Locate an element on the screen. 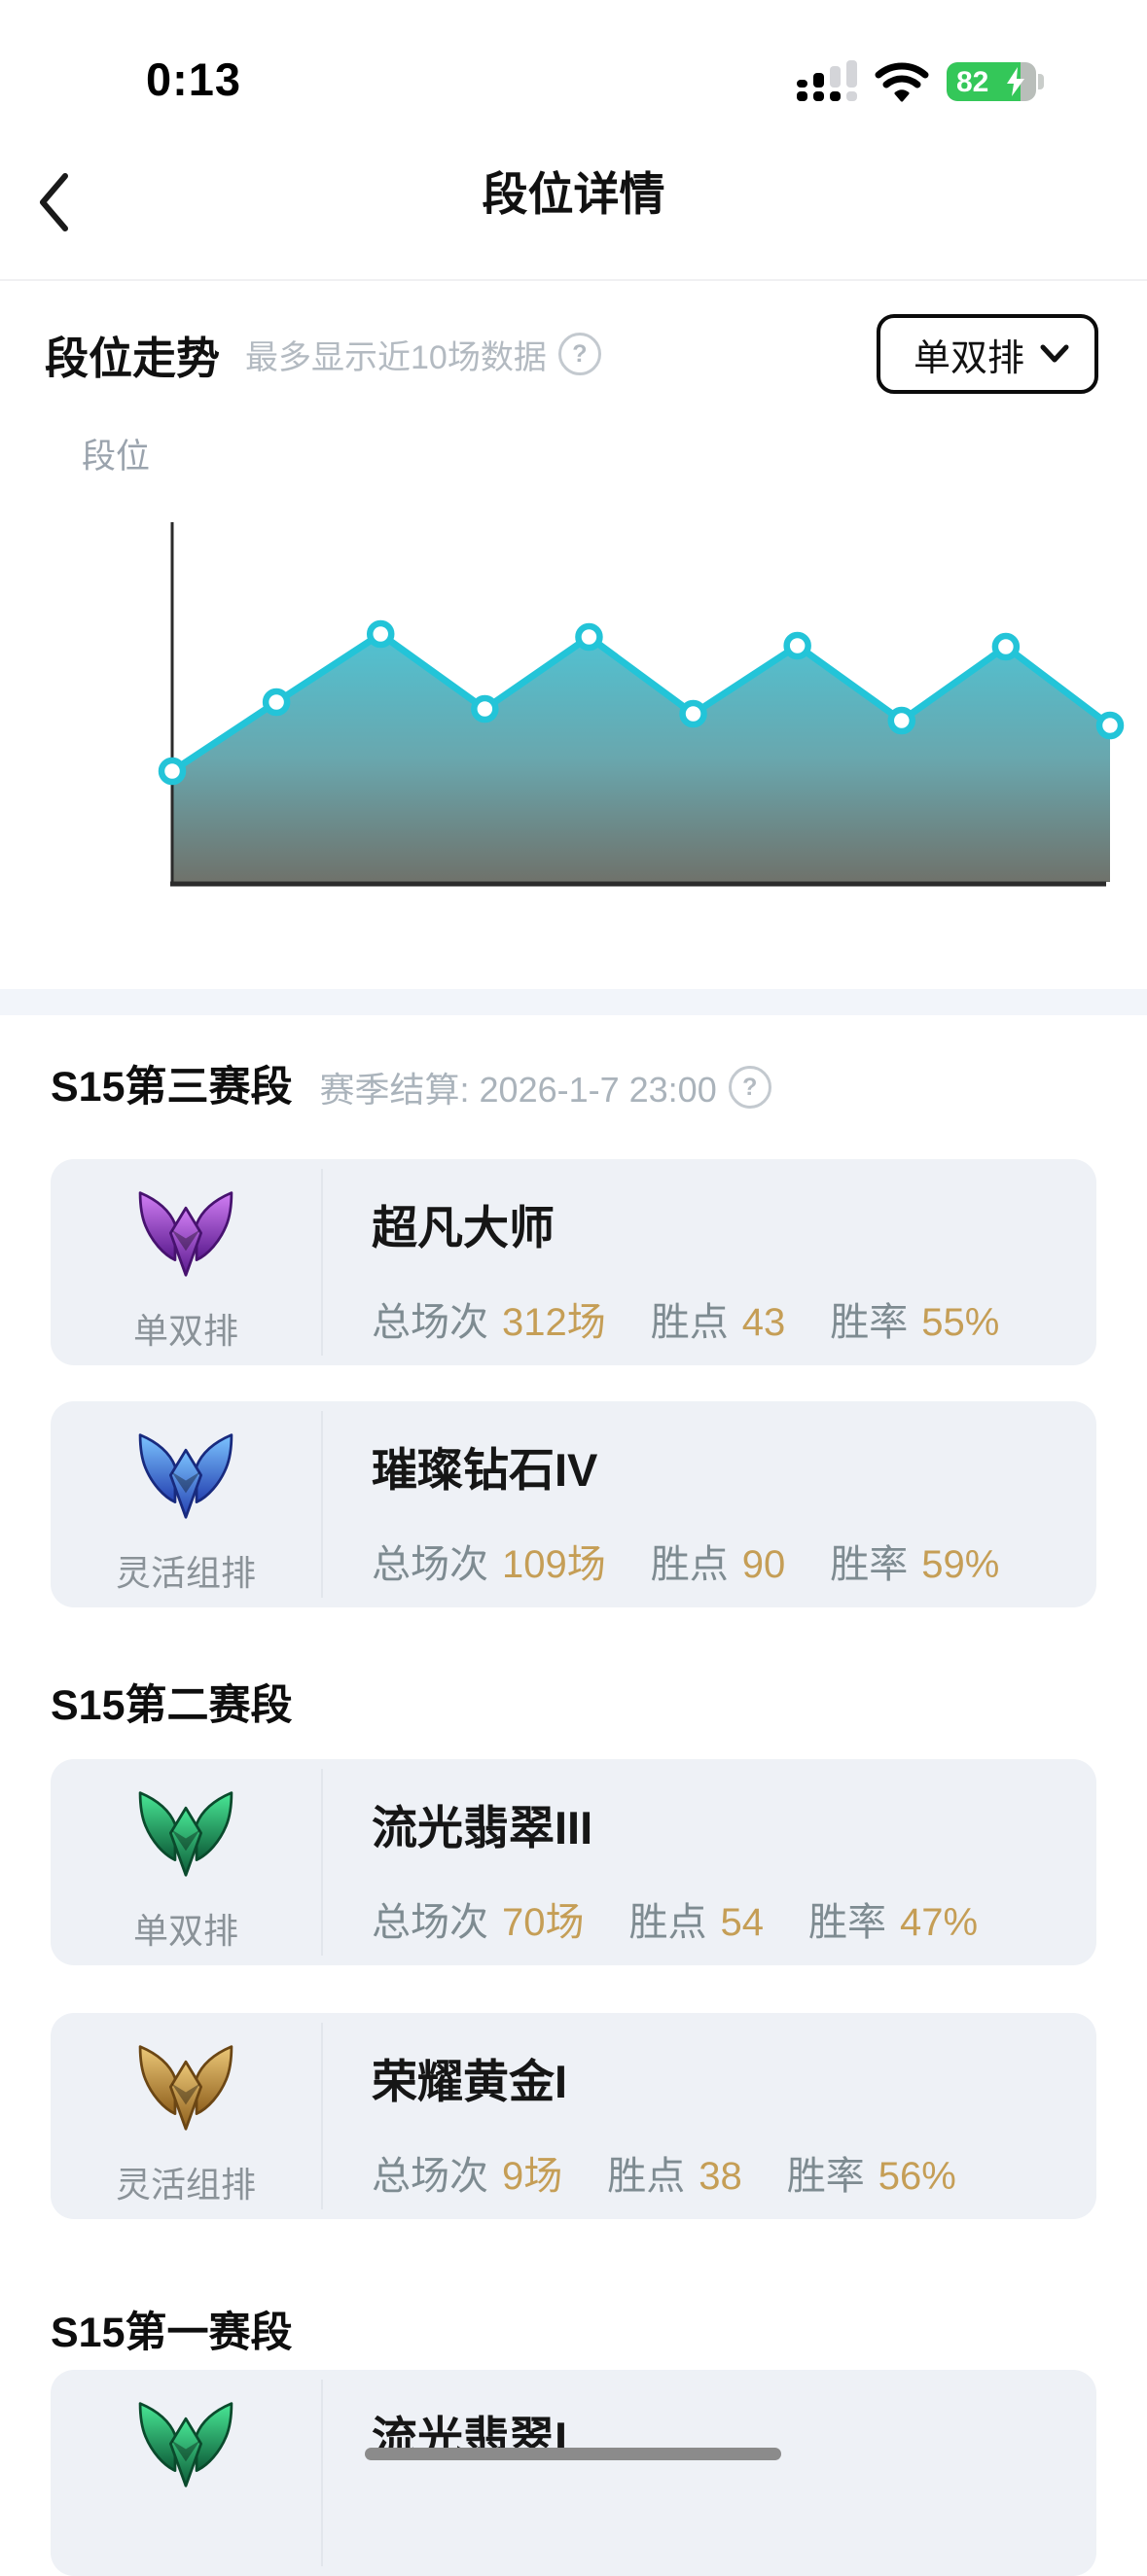 This screenshot has width=1147, height=2576. stat-value-matches: 109场 is located at coordinates (554, 1565).